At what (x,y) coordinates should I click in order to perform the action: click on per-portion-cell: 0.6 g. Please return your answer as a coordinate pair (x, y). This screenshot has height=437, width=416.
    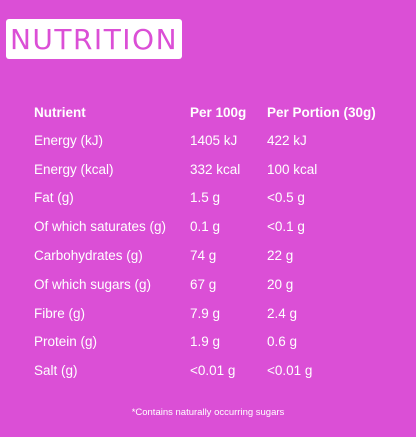
    Looking at the image, I should click on (282, 342).